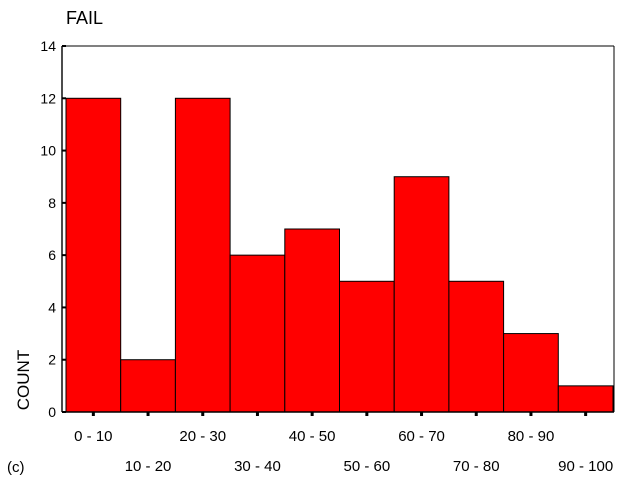 This screenshot has height=480, width=623. What do you see at coordinates (476, 466) in the screenshot?
I see `x-category-label-7: 70 - 80` at bounding box center [476, 466].